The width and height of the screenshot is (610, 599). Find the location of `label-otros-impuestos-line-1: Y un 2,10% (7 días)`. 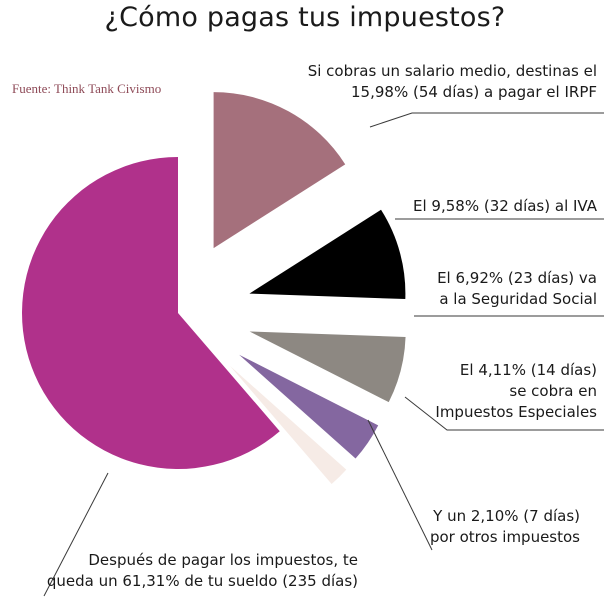

label-otros-impuestos-line-1: Y un 2,10% (7 días) is located at coordinates (506, 516).